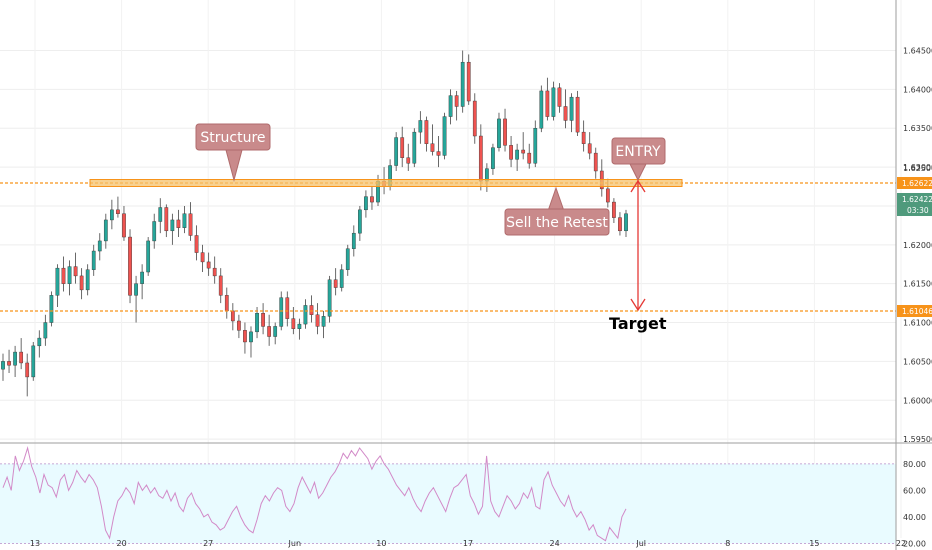 The width and height of the screenshot is (932, 550). Describe the element at coordinates (917, 311) in the screenshot. I see `target-level-value: 1.61046` at that location.